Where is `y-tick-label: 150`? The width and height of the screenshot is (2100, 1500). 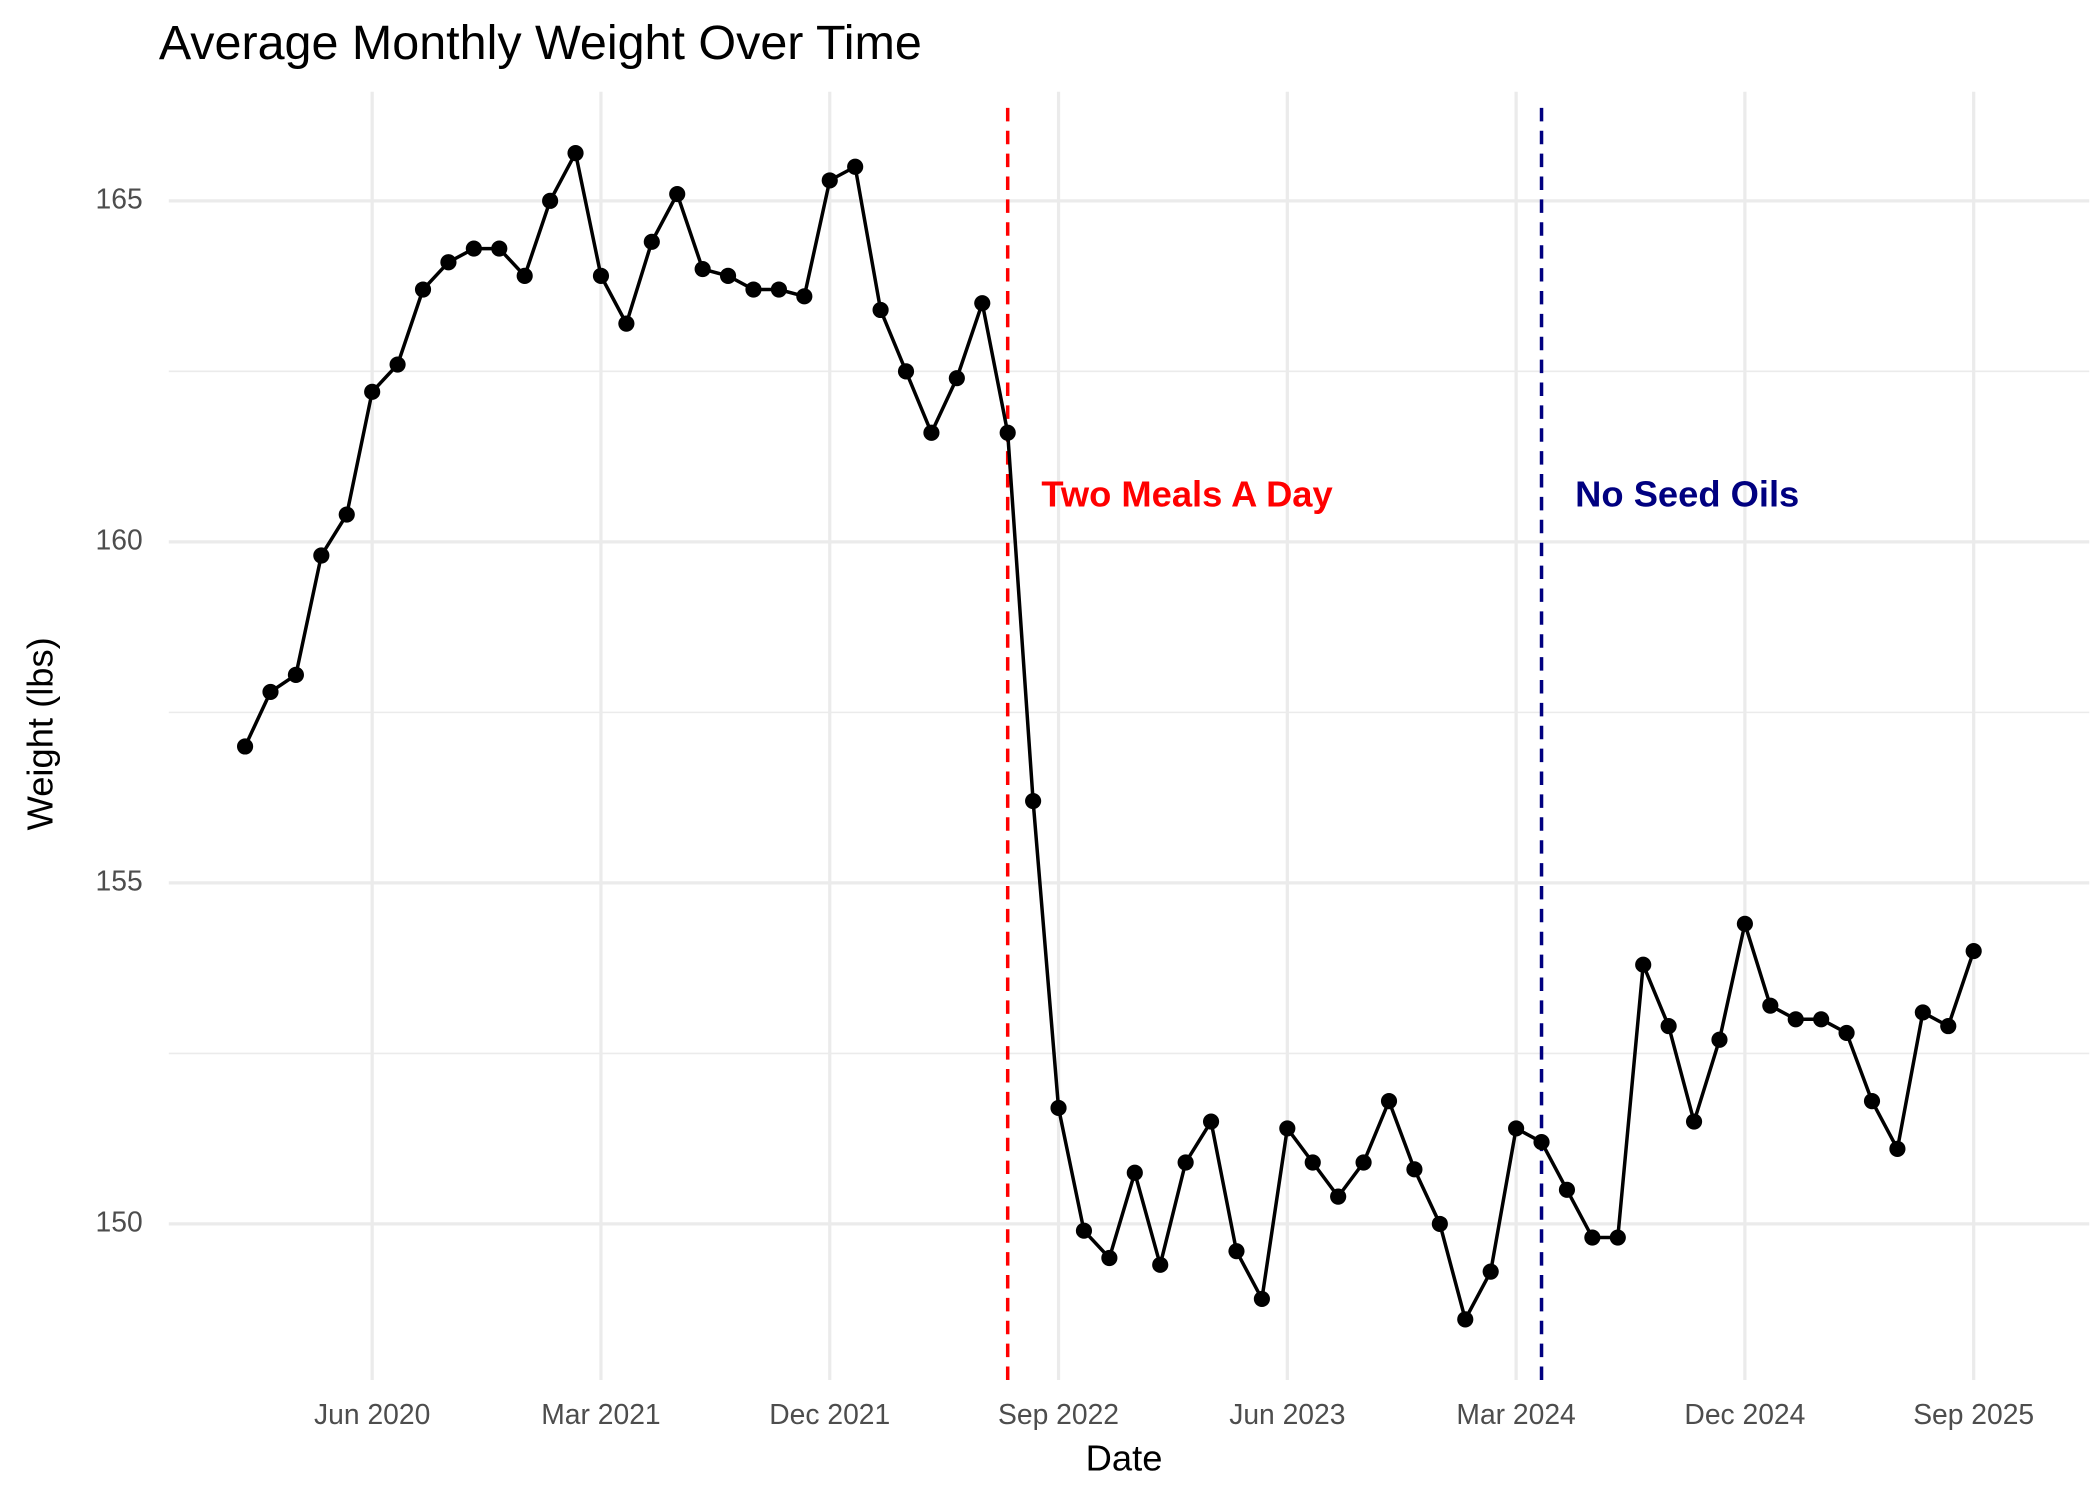 y-tick-label: 150 is located at coordinates (119, 1221).